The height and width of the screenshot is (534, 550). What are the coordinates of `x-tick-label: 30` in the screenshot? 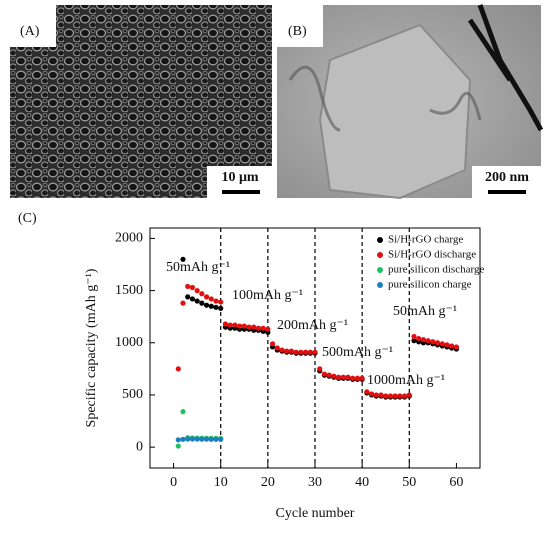 It's located at (315, 482).